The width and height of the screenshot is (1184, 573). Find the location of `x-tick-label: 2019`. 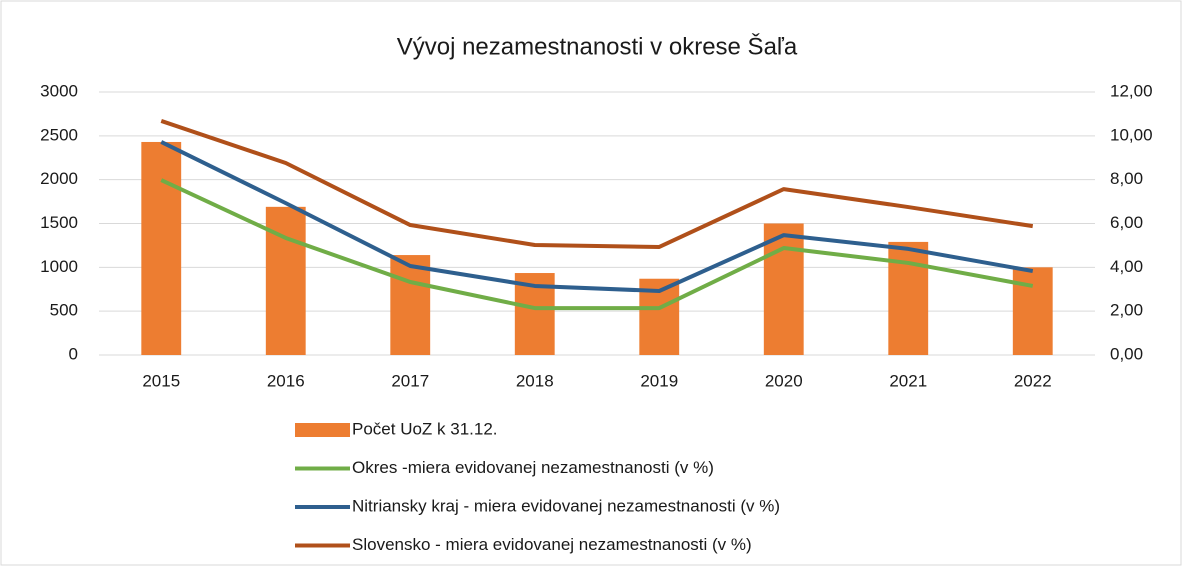

x-tick-label: 2019 is located at coordinates (659, 380).